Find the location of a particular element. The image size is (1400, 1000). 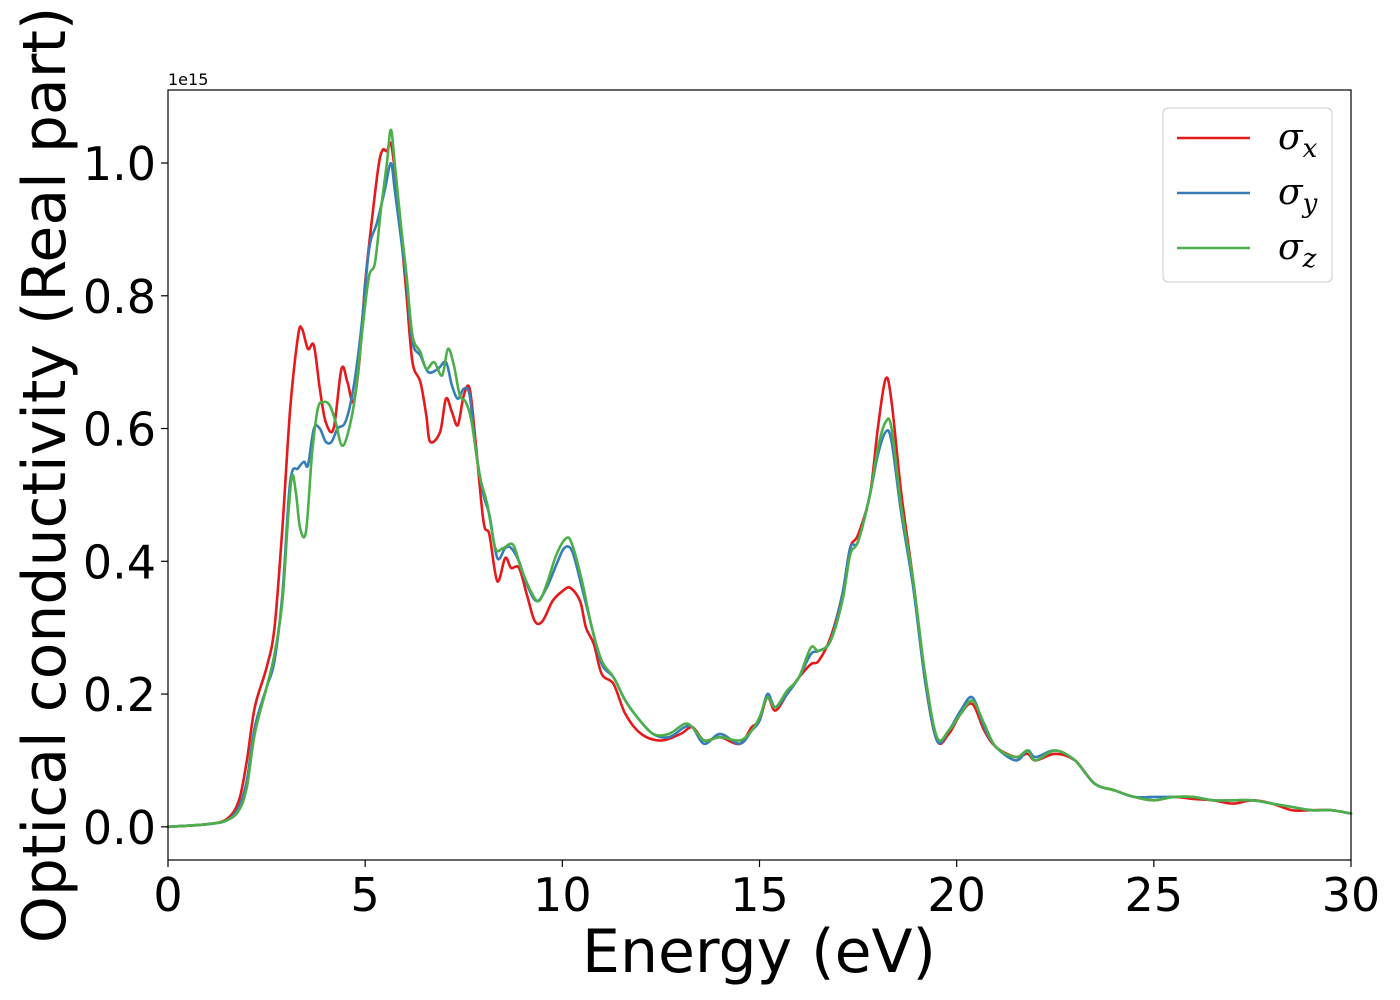

x-tick-label: 15 is located at coordinates (759, 895).